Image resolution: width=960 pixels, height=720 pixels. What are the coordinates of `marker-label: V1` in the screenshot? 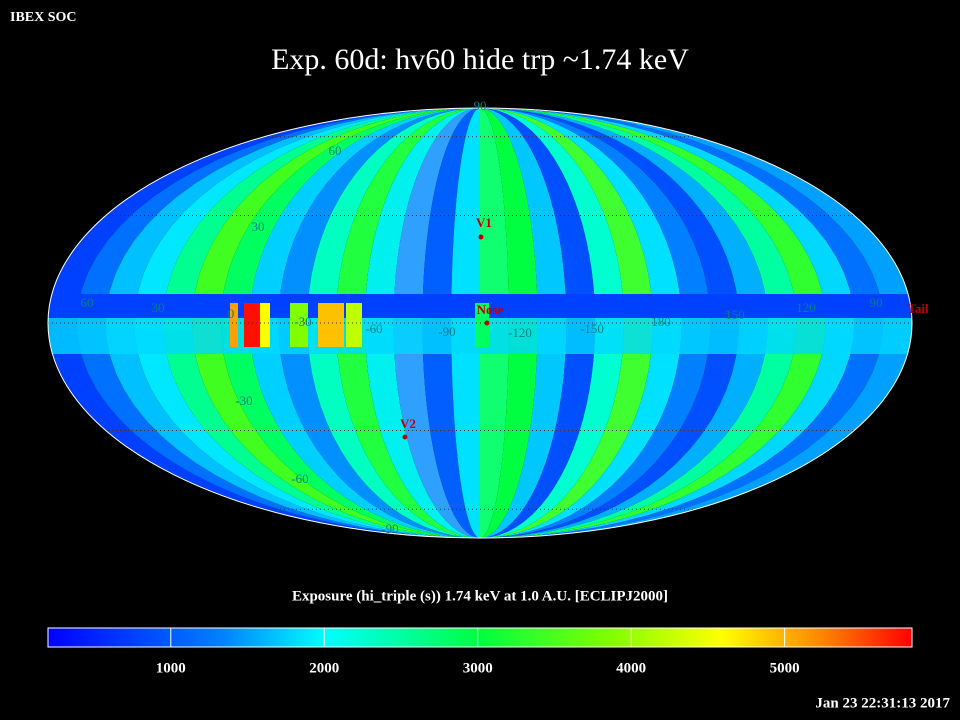 It's located at (484, 222).